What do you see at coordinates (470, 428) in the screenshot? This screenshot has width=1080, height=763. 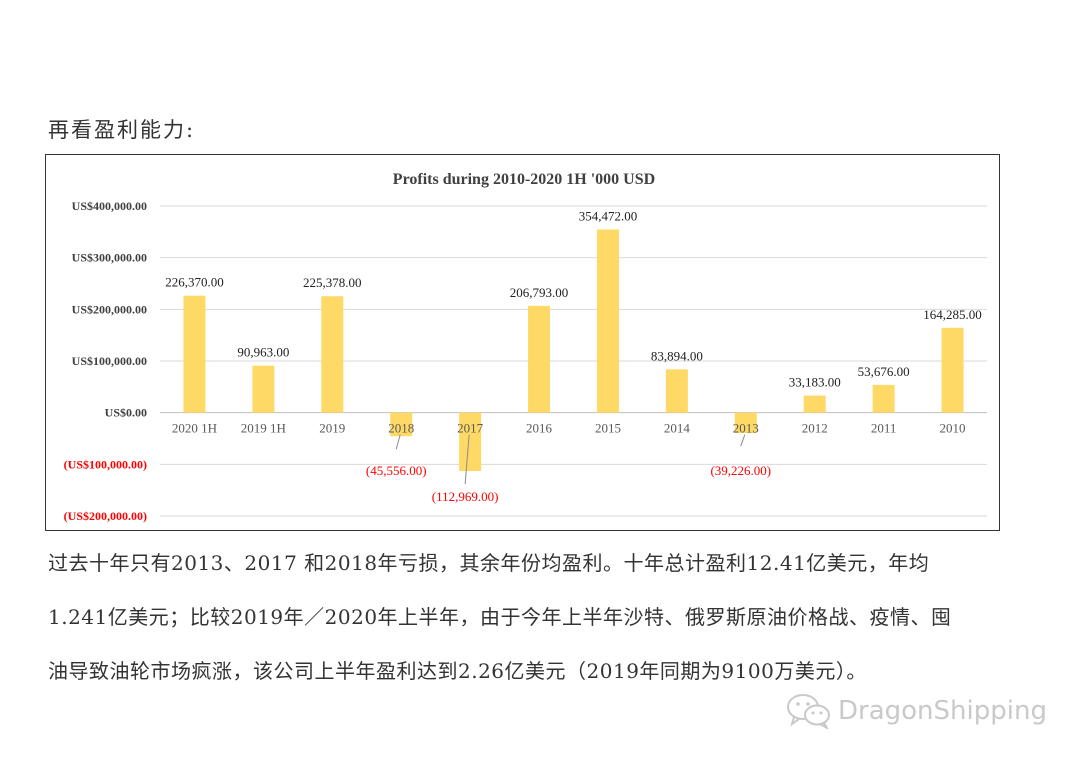 I see `x-tick-label: 2017` at bounding box center [470, 428].